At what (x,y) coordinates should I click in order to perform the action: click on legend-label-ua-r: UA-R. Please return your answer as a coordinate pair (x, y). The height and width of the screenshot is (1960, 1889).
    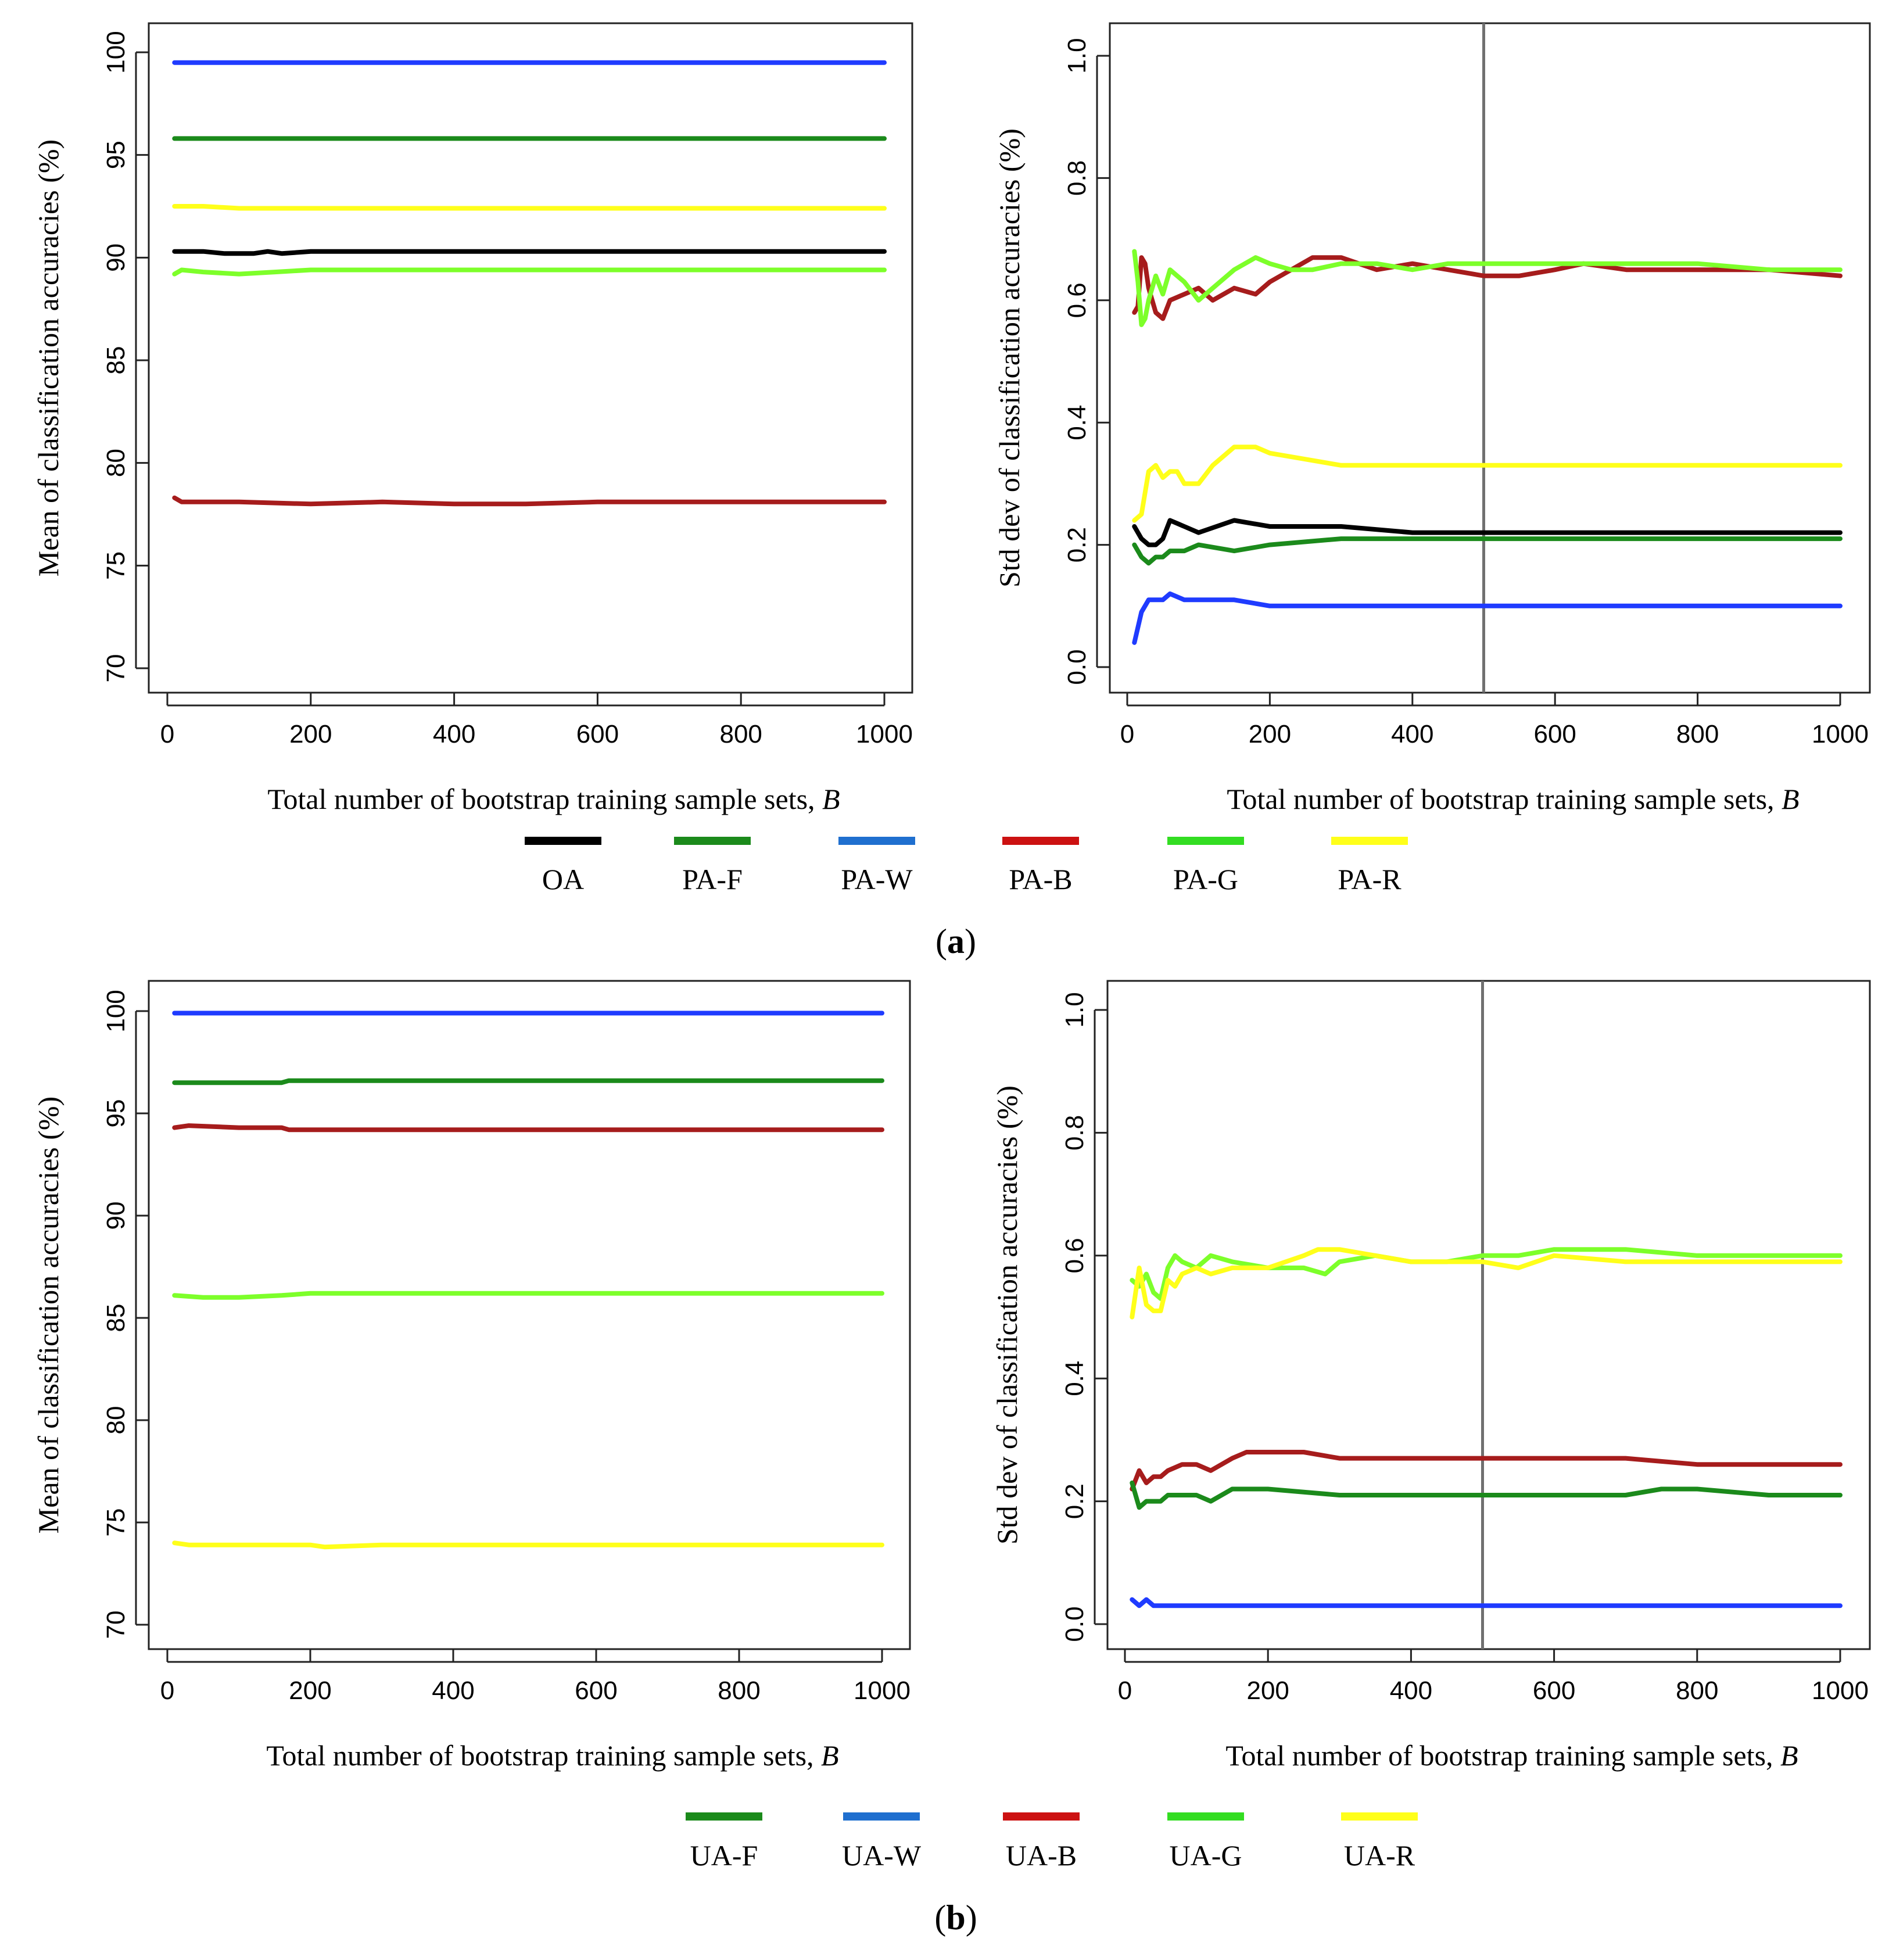
    Looking at the image, I should click on (1380, 1856).